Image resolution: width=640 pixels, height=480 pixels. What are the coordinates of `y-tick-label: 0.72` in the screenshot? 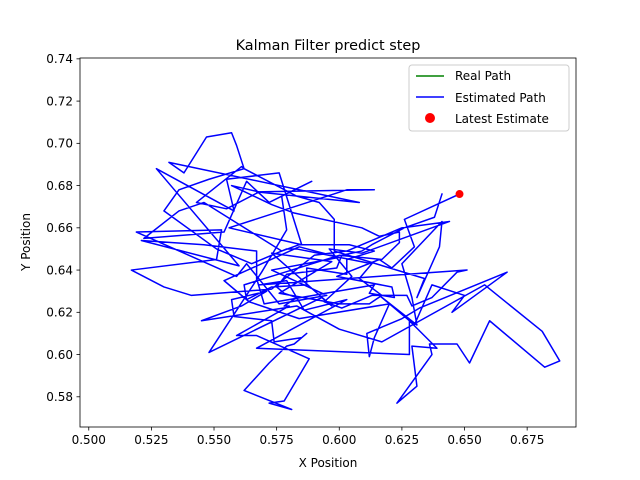 It's located at (59, 101).